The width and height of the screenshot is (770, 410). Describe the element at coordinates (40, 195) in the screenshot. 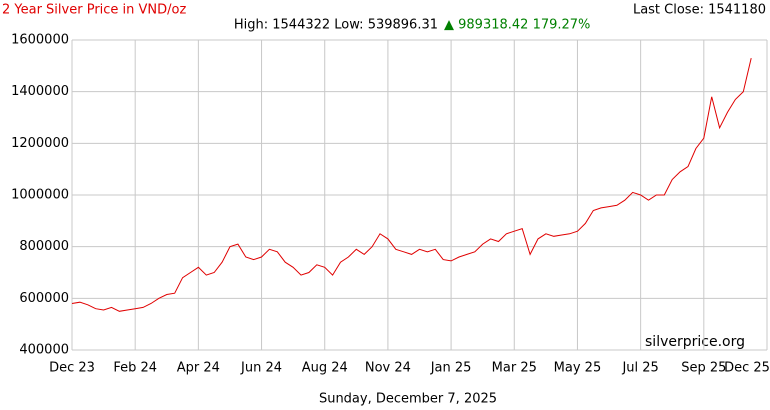

I see `y-tick-label: 1000000` at that location.